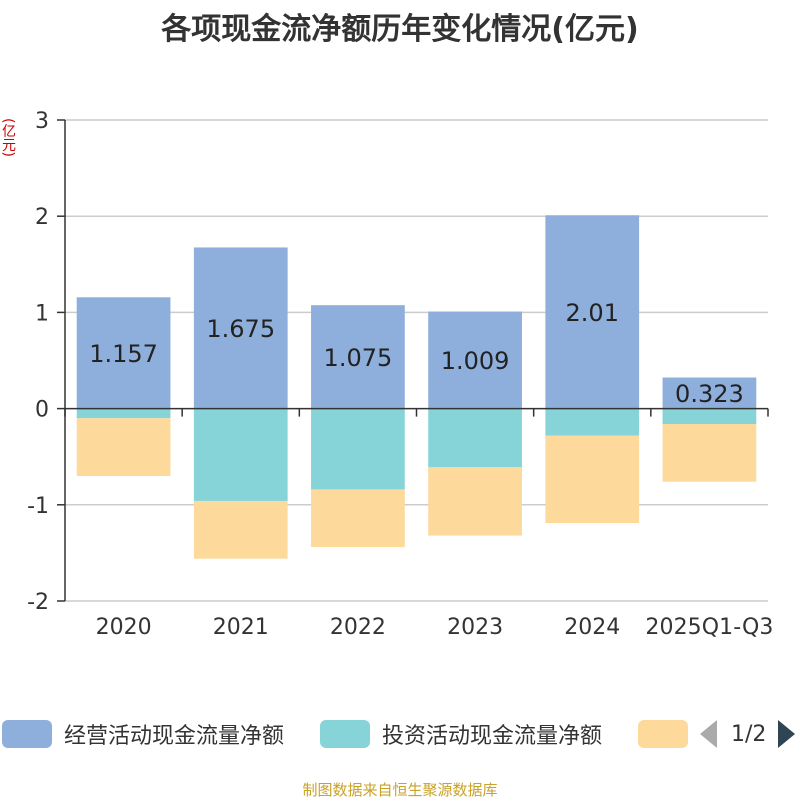  I want to click on y-tick-label: 0, so click(42, 410).